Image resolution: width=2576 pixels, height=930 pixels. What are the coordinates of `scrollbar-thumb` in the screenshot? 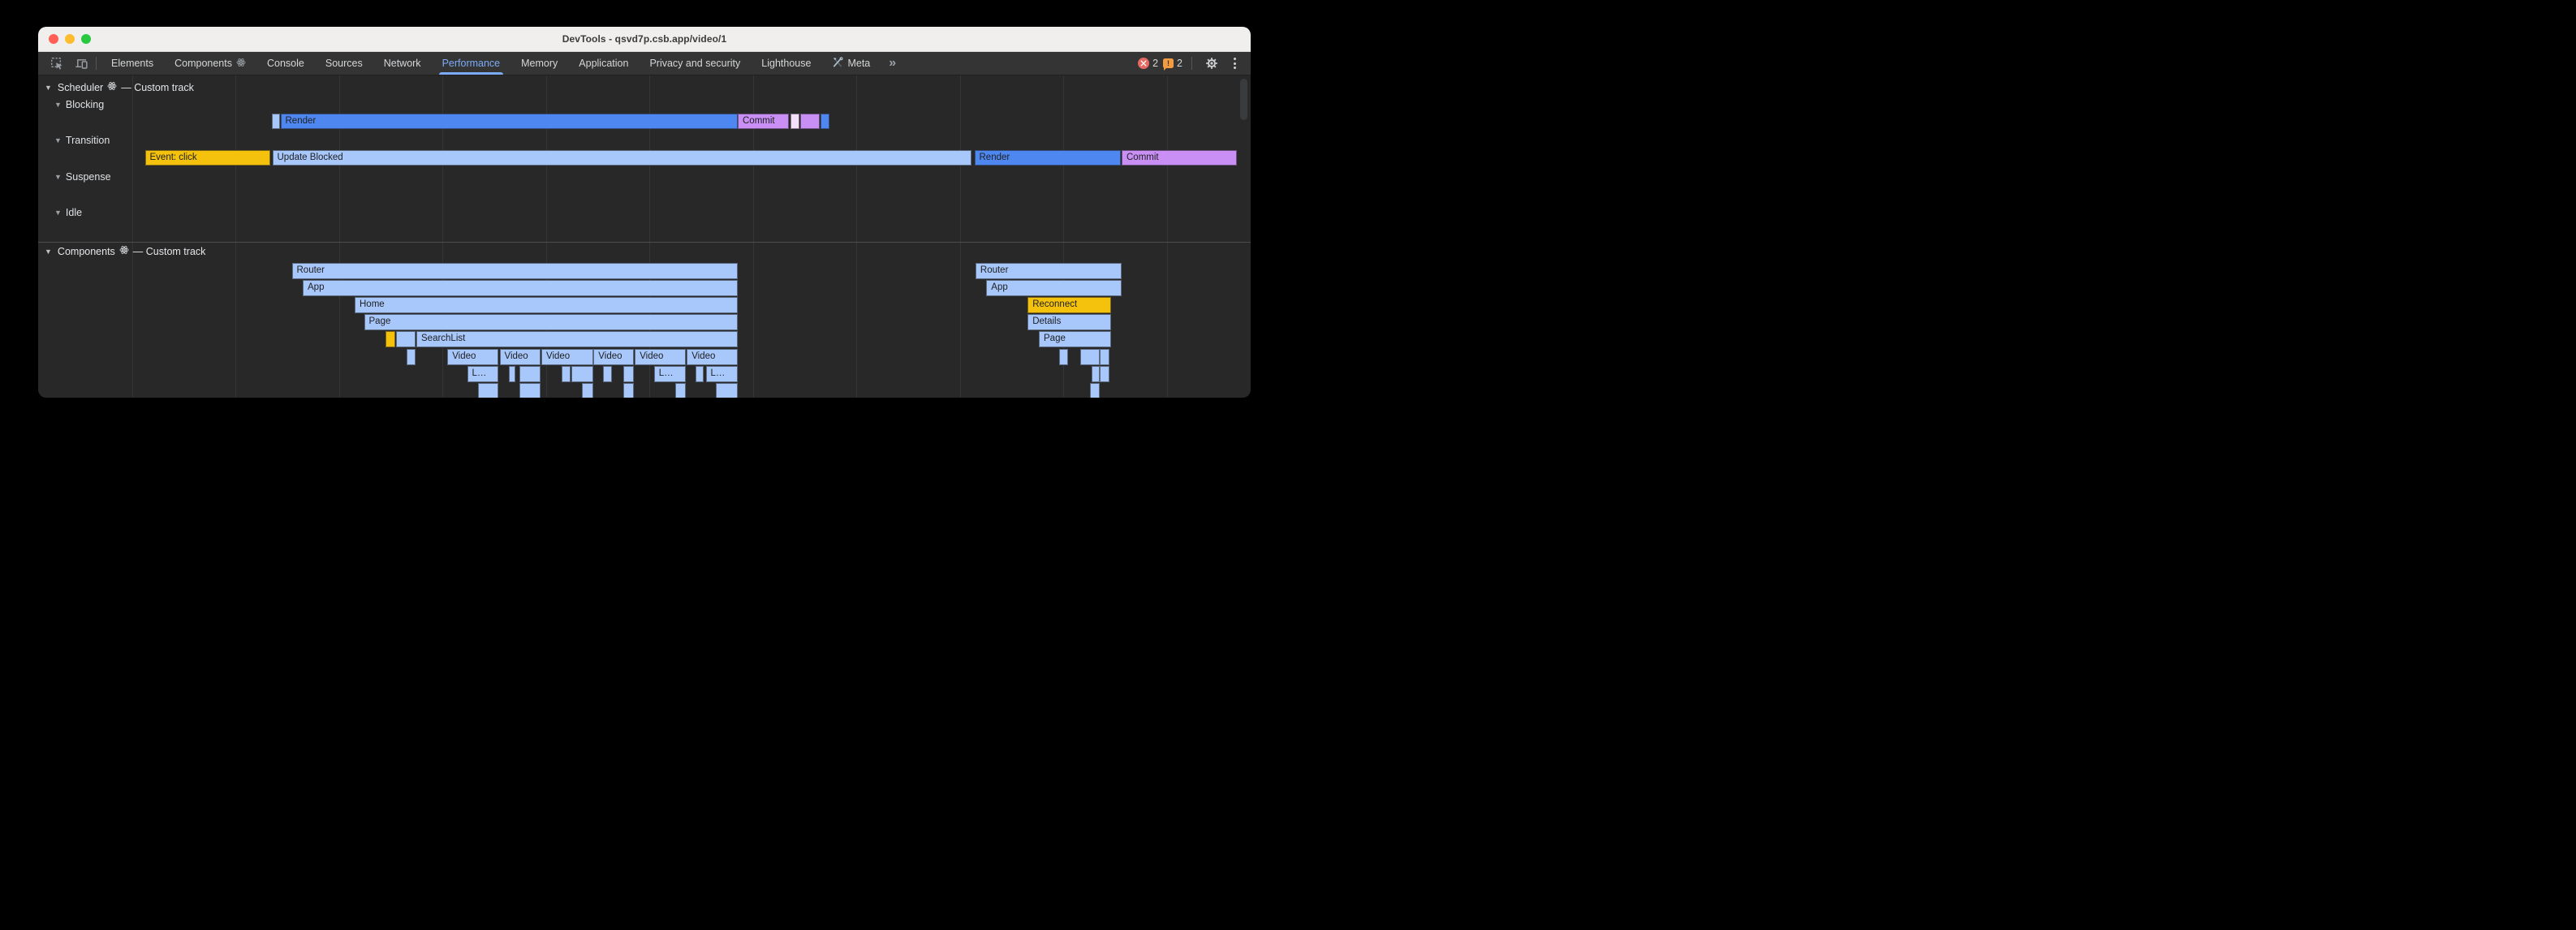 It's located at (1243, 99).